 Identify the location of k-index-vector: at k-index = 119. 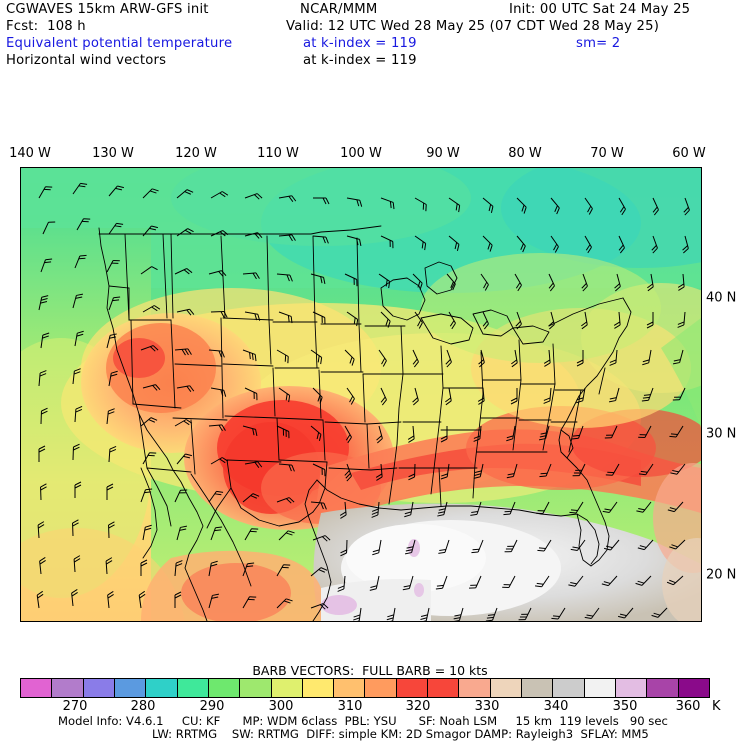
(360, 60).